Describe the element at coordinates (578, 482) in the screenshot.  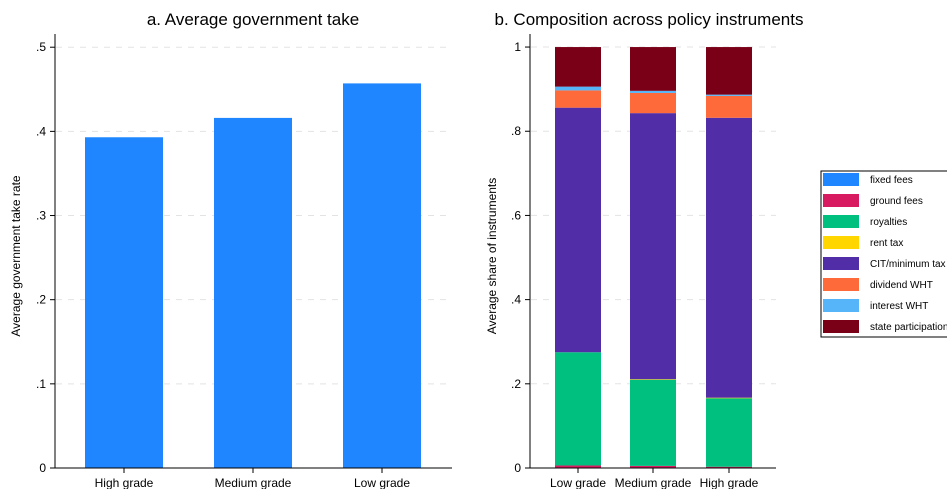
I see `panel-b-x-tick-label: Low grade` at that location.